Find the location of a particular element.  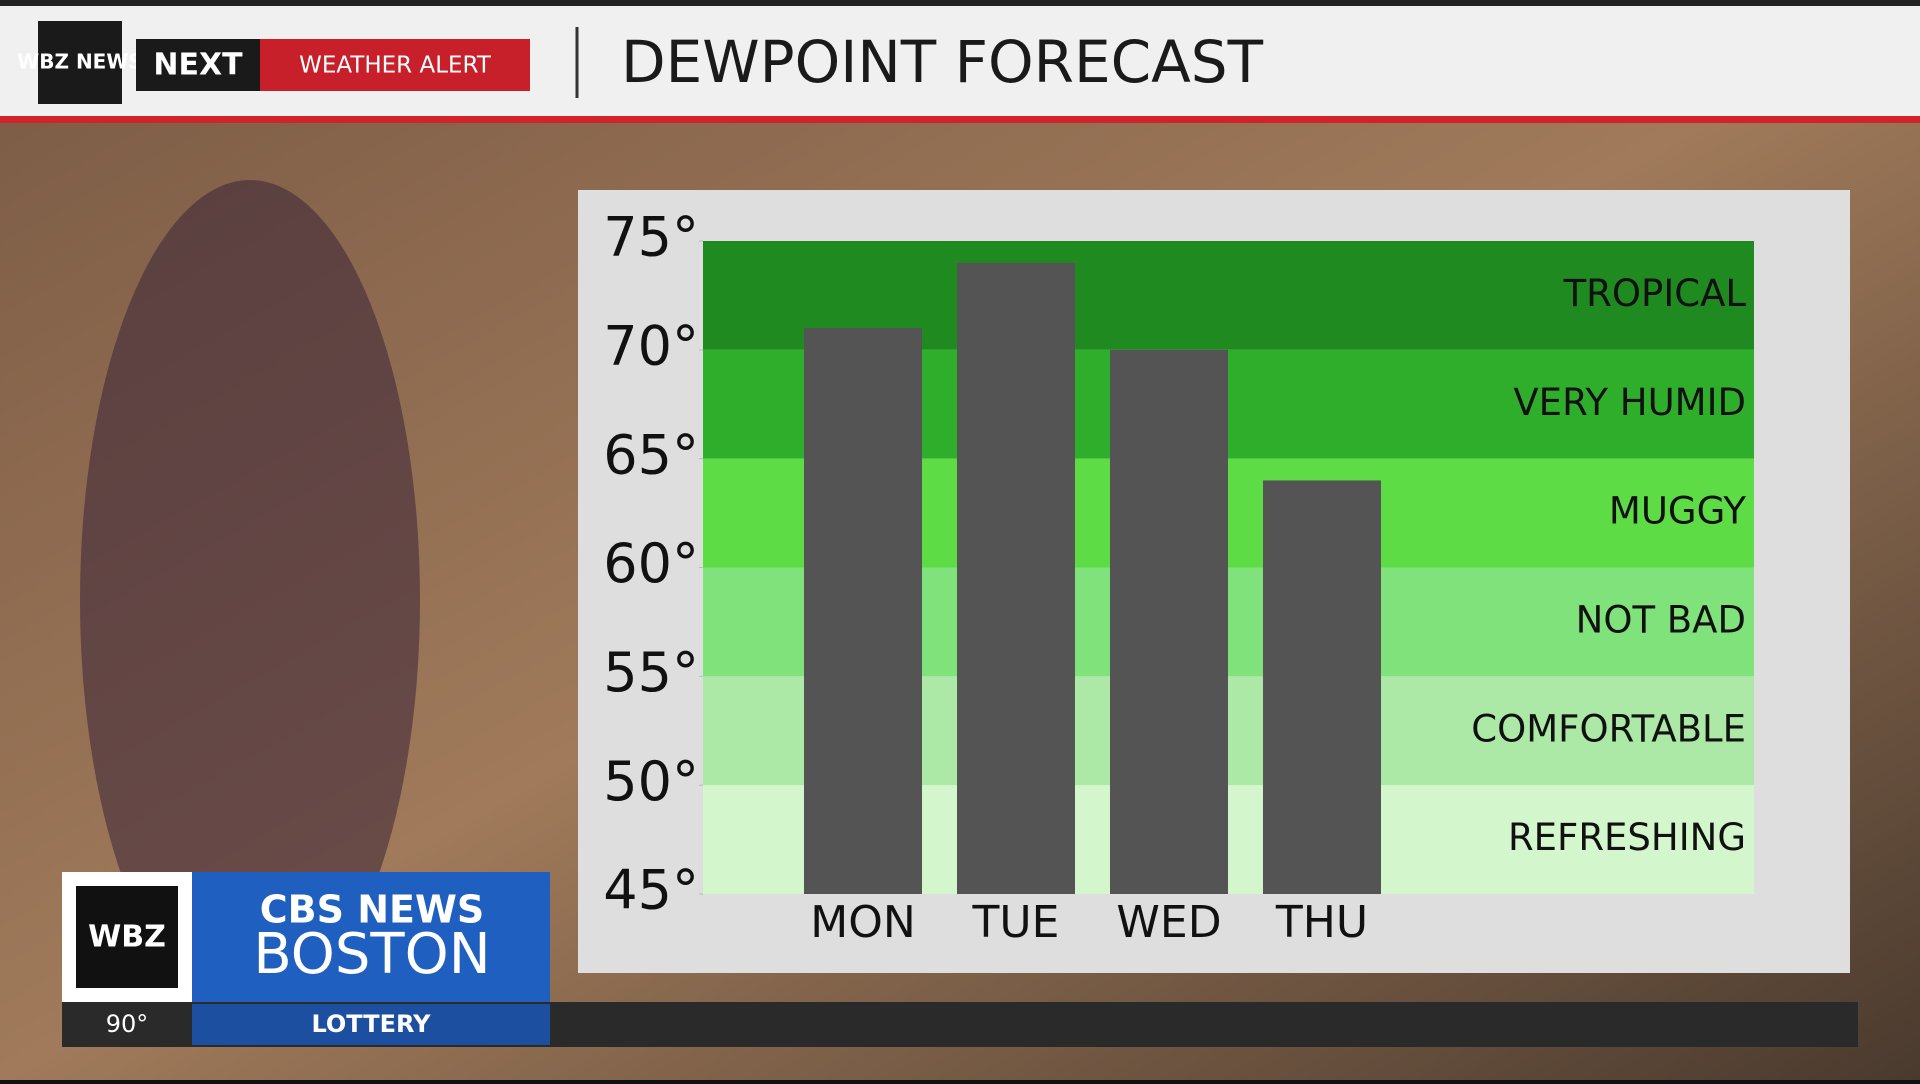

band-label: VERY HUMID is located at coordinates (1629, 402).